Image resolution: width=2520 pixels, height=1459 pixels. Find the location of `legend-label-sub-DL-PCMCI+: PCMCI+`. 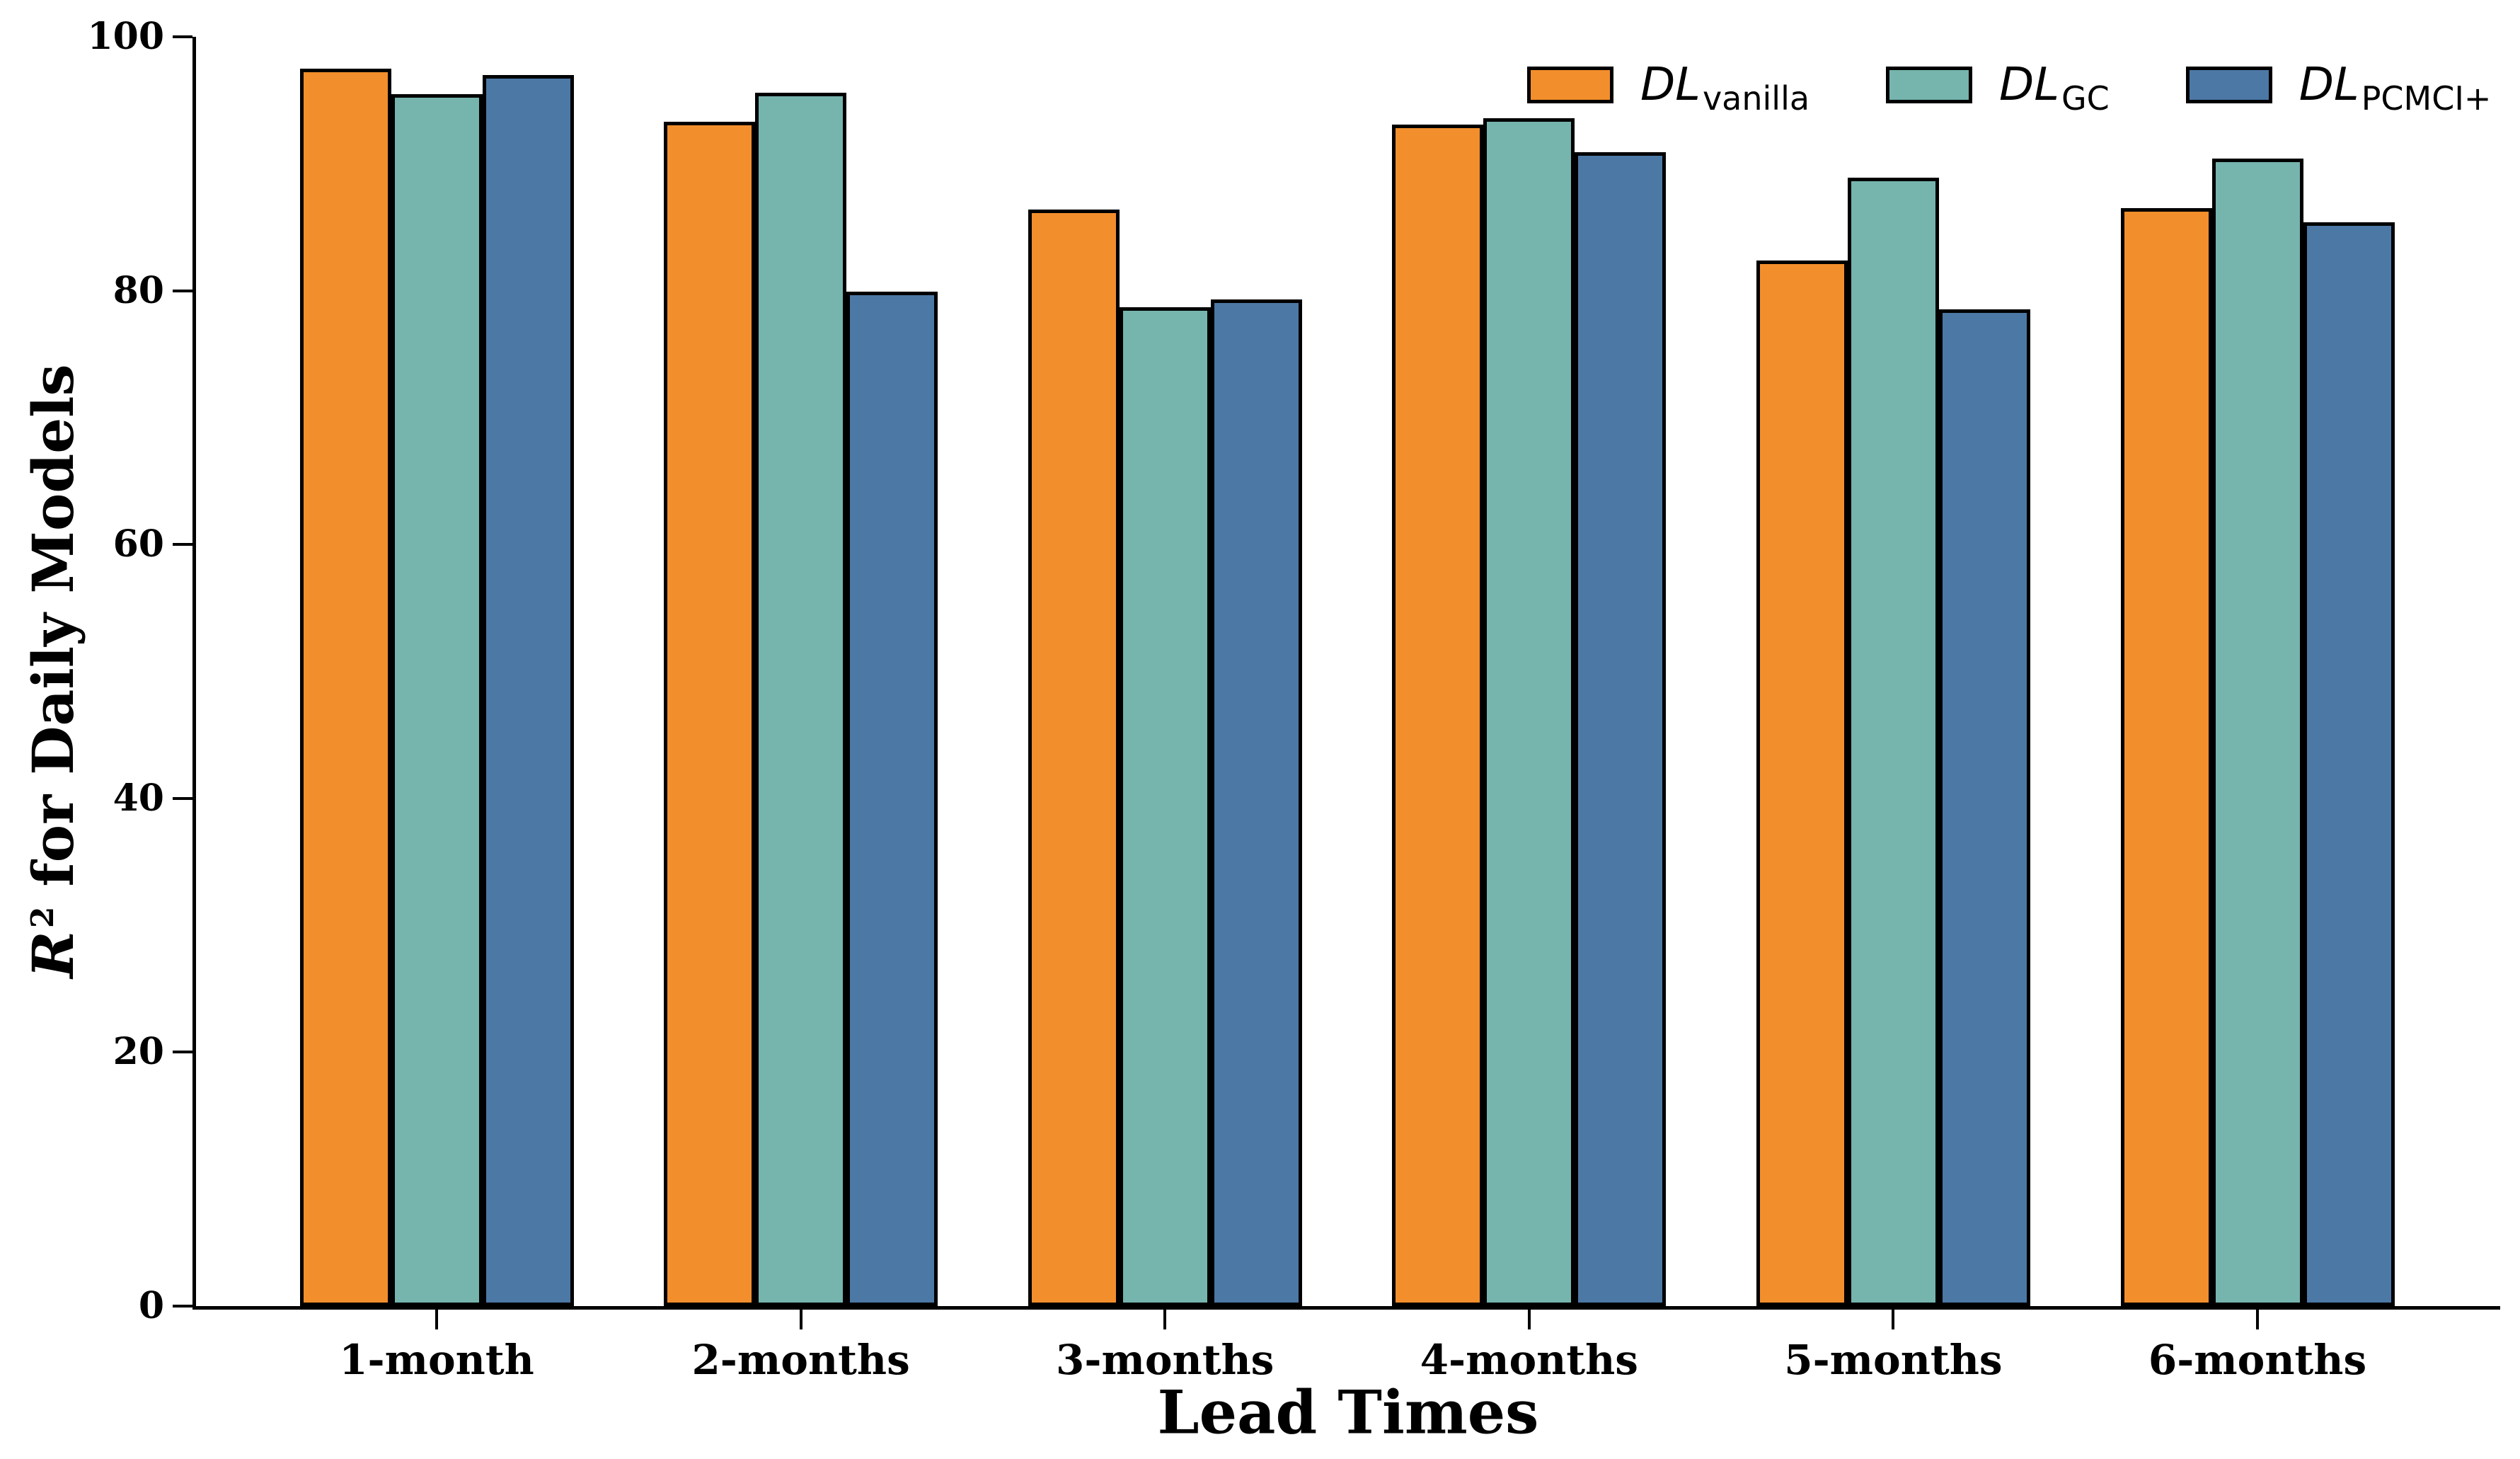

legend-label-sub-DL-PCMCI+: PCMCI+ is located at coordinates (2426, 98).